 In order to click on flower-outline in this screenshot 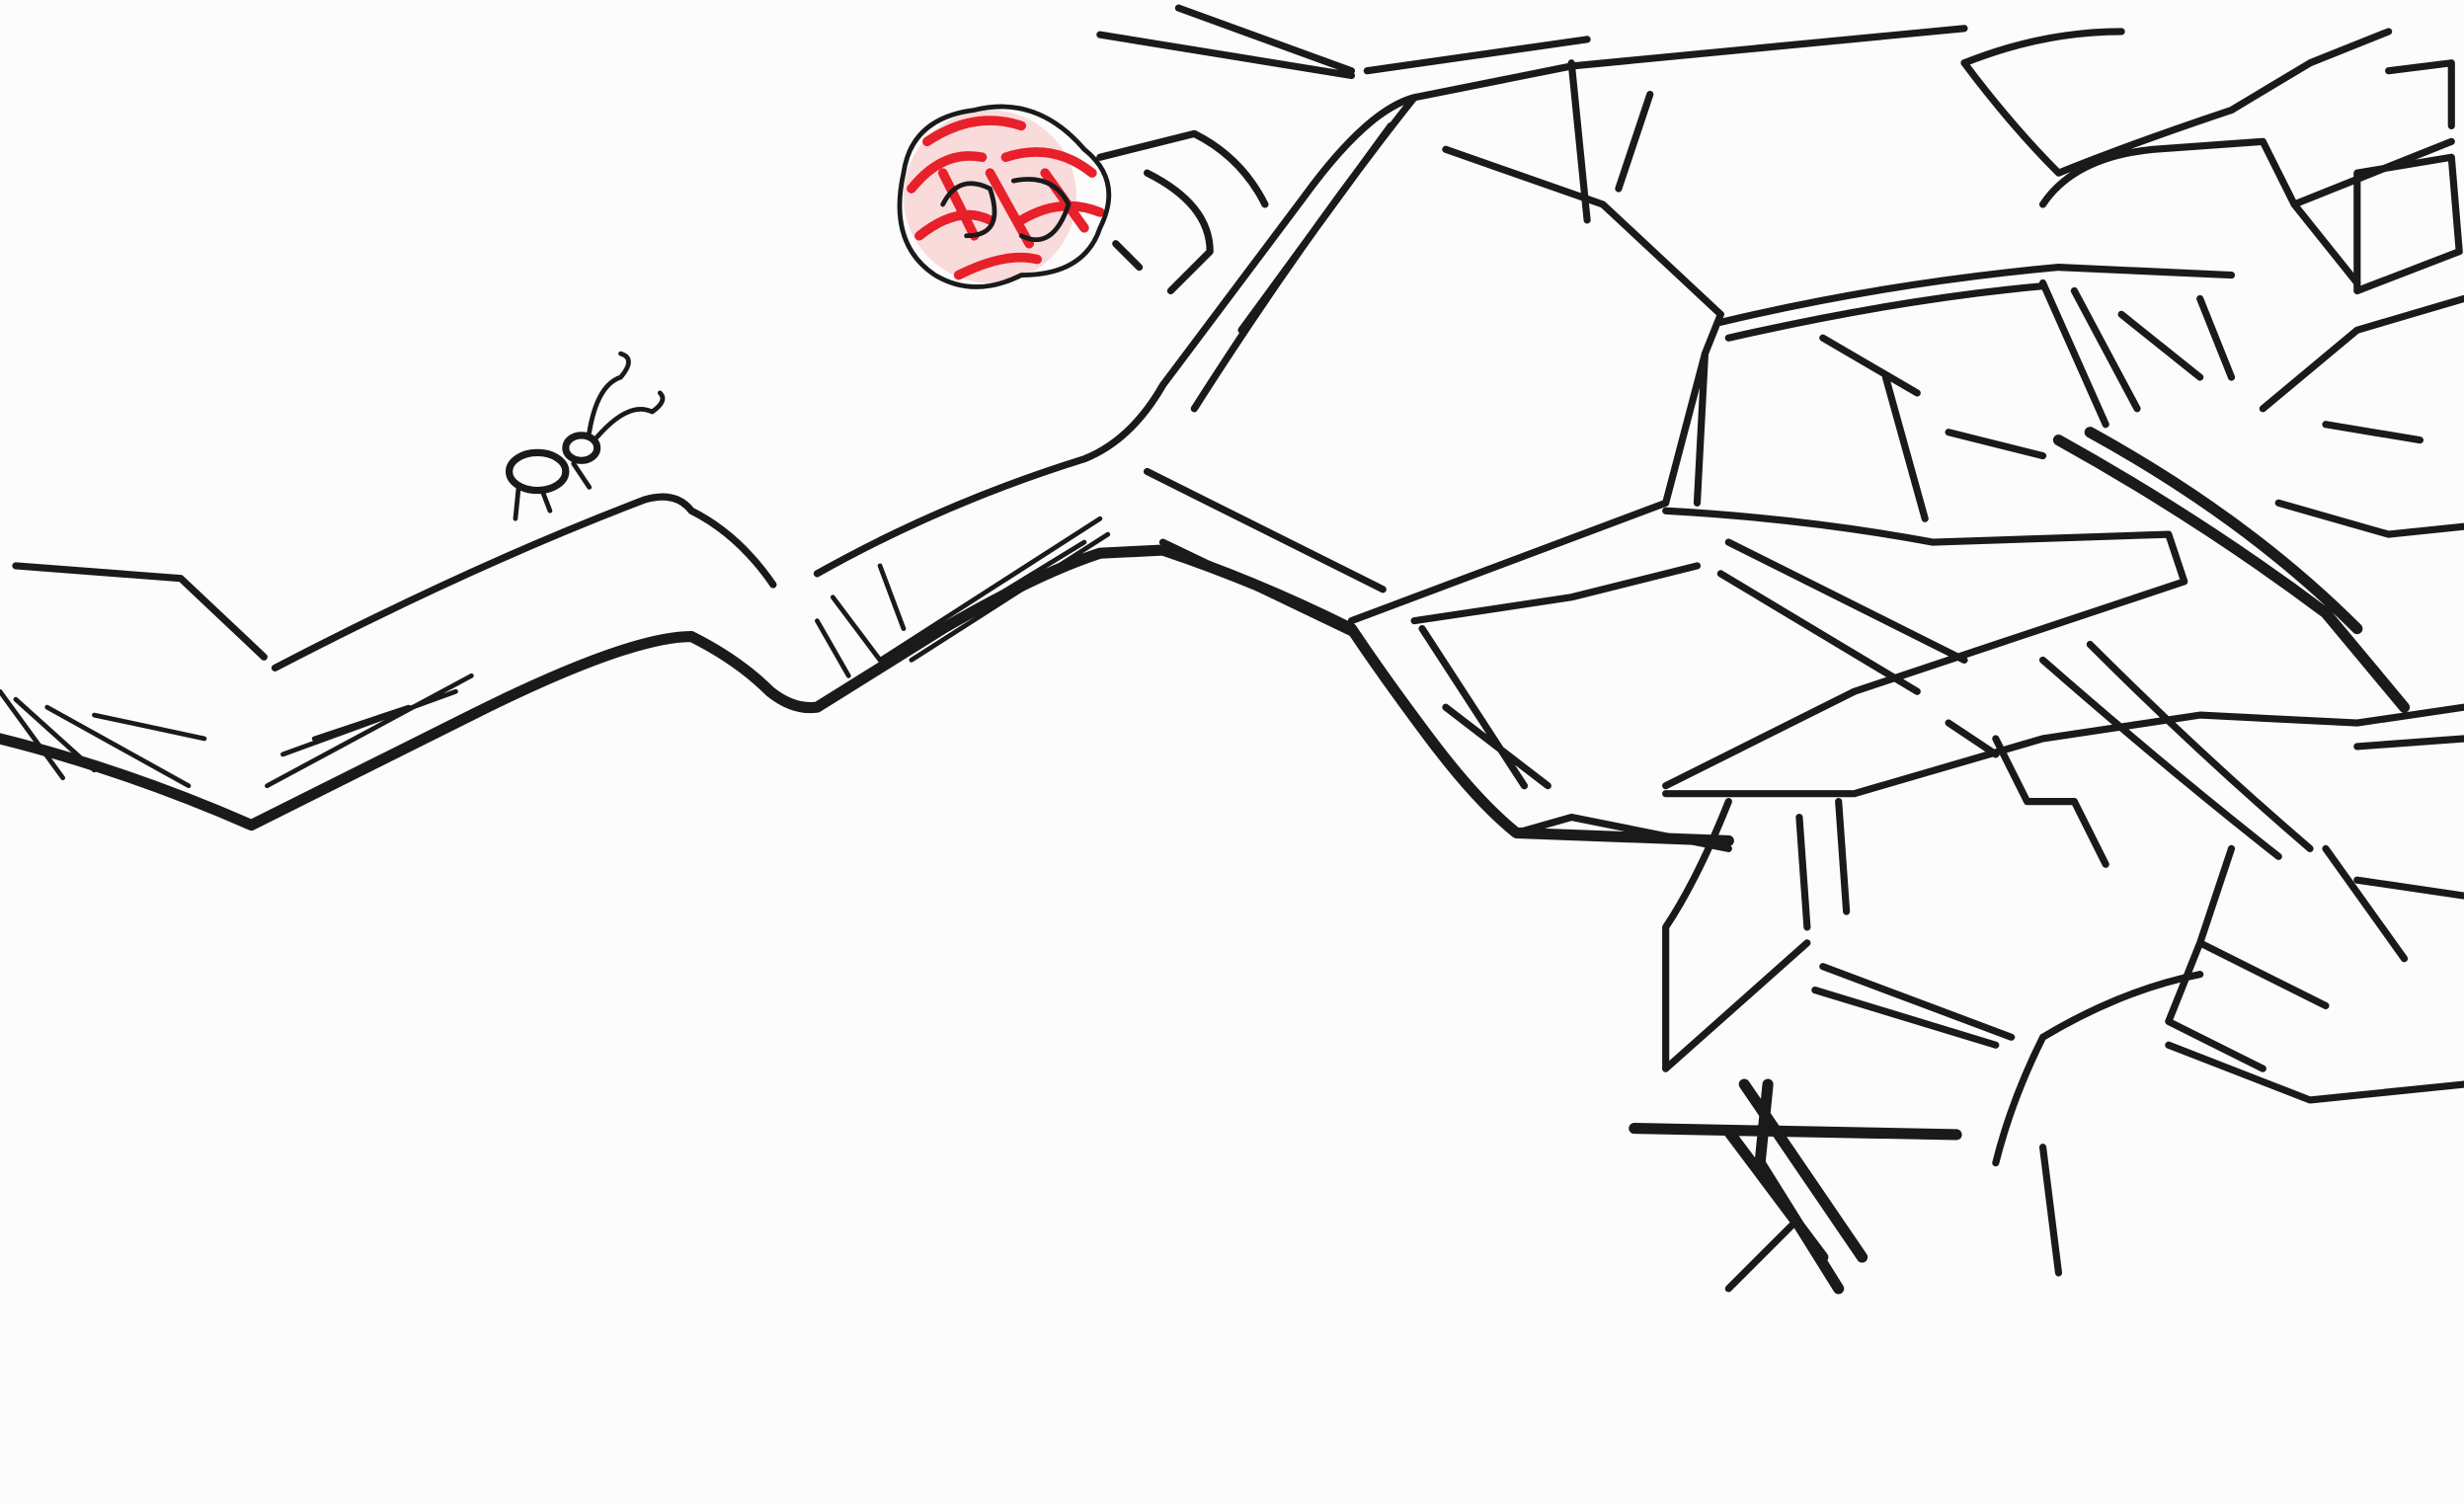, I will do `click(1004, 197)`.